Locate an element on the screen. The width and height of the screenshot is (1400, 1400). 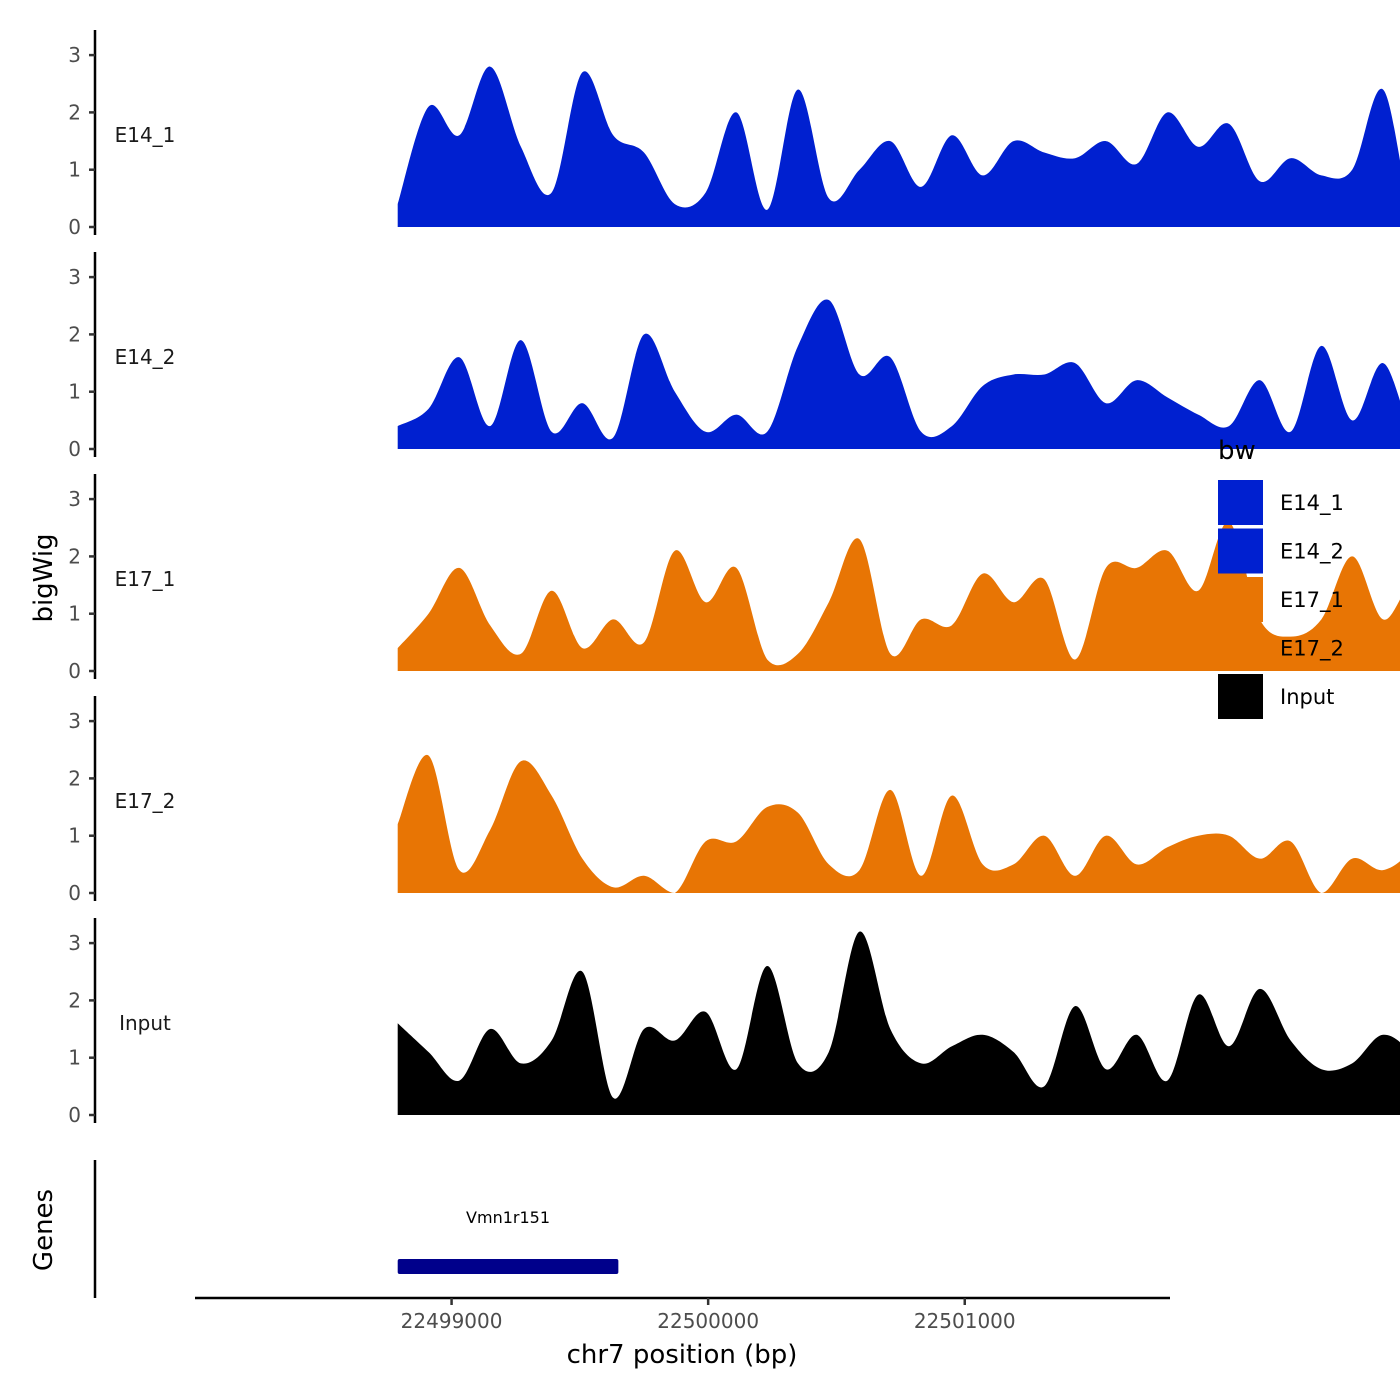
track-e14-2: 0 1 2 3 E14_2 is located at coordinates (734, 356).